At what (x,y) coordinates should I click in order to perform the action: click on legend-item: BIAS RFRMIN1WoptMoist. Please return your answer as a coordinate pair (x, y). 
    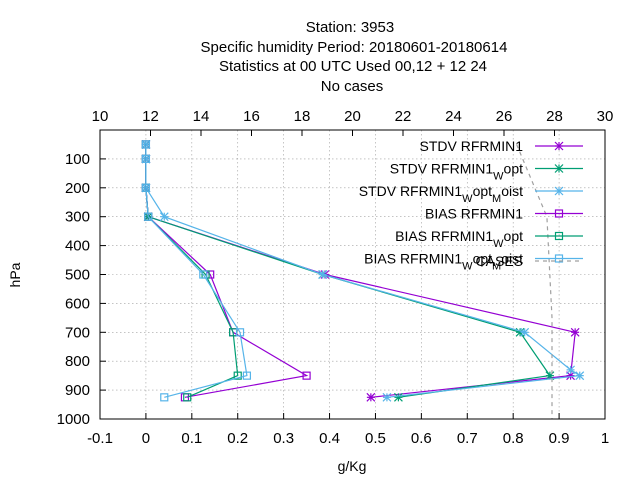
    Looking at the image, I should click on (473, 262).